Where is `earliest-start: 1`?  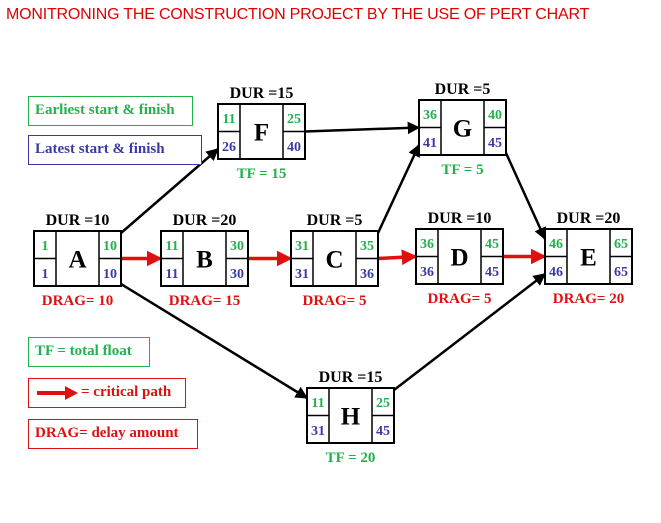 earliest-start: 1 is located at coordinates (45, 246).